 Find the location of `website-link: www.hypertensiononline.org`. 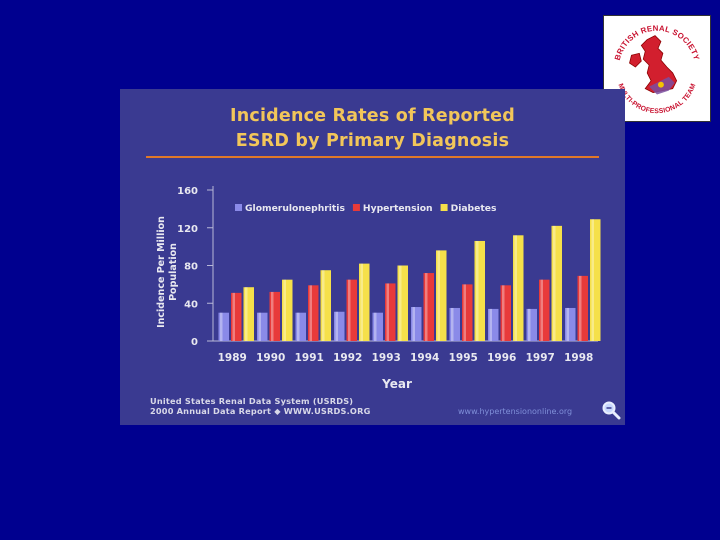

website-link: www.hypertensiononline.org is located at coordinates (515, 411).